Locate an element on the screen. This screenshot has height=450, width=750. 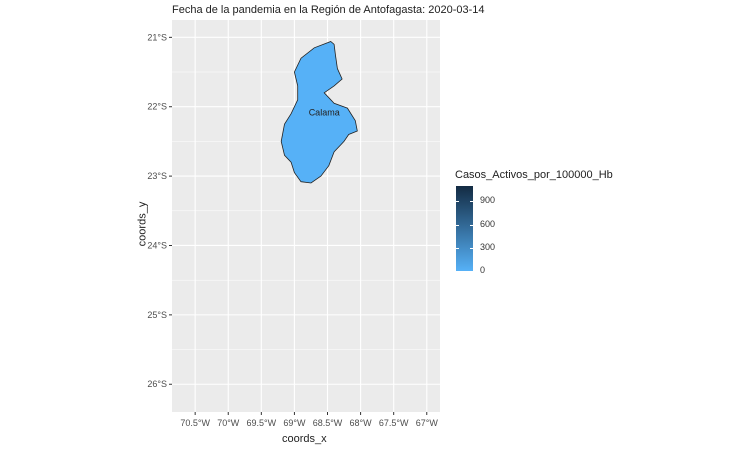
x-axis-ticks: 70.5°W 70°W 69.5°W 69°W 68.5°W 68°W 67.5°W 67°W is located at coordinates (309, 420).